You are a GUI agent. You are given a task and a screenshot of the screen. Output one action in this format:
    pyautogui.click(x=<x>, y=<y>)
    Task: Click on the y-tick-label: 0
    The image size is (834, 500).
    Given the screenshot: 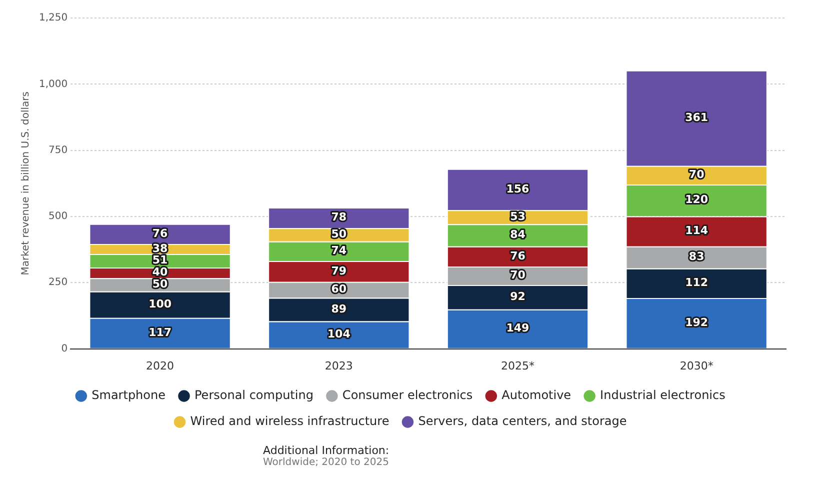 What is the action you would take?
    pyautogui.click(x=64, y=348)
    